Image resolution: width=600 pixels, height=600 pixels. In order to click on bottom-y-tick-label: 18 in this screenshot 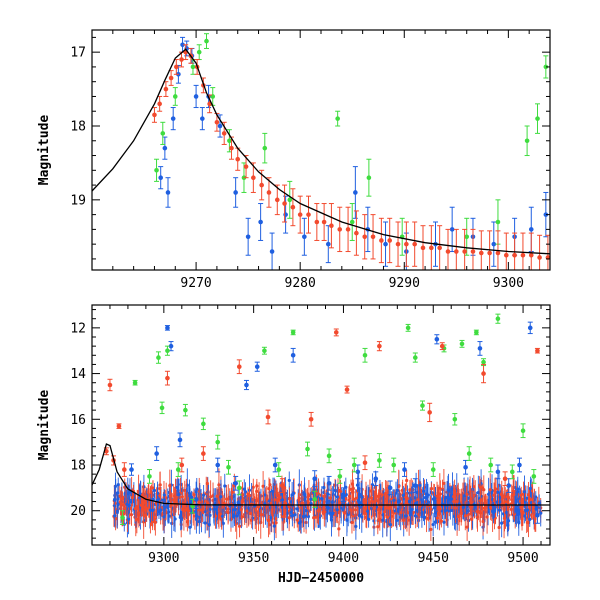, I will do `click(78, 466)`.